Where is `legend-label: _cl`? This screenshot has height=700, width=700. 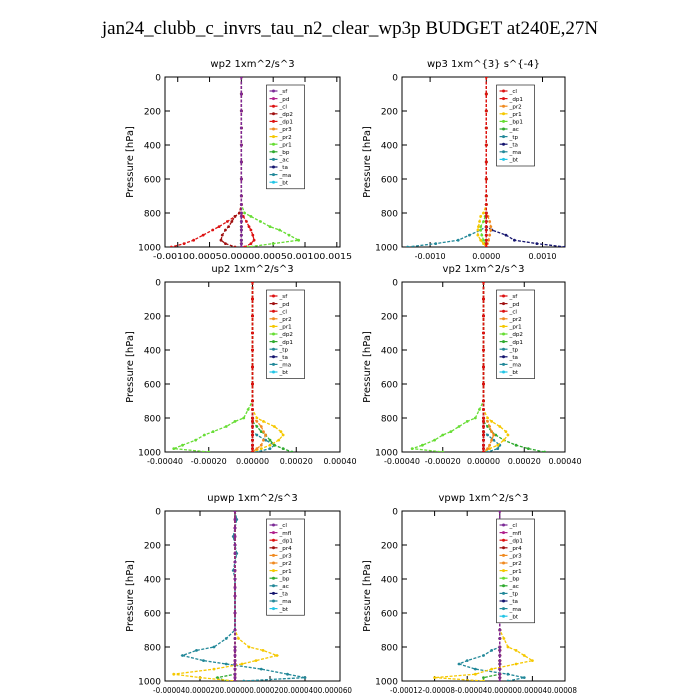 legend-label: _cl is located at coordinates (513, 526).